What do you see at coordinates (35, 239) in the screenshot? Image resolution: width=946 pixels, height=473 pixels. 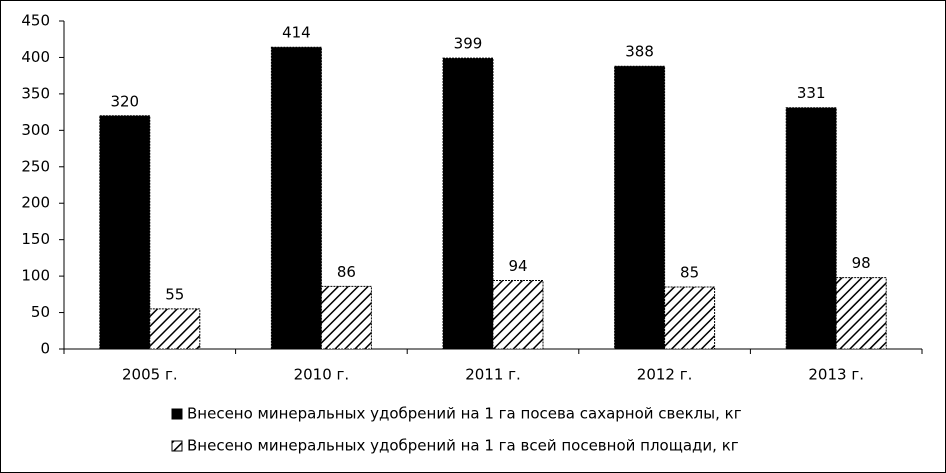 I see `y-tick-label: 150` at bounding box center [35, 239].